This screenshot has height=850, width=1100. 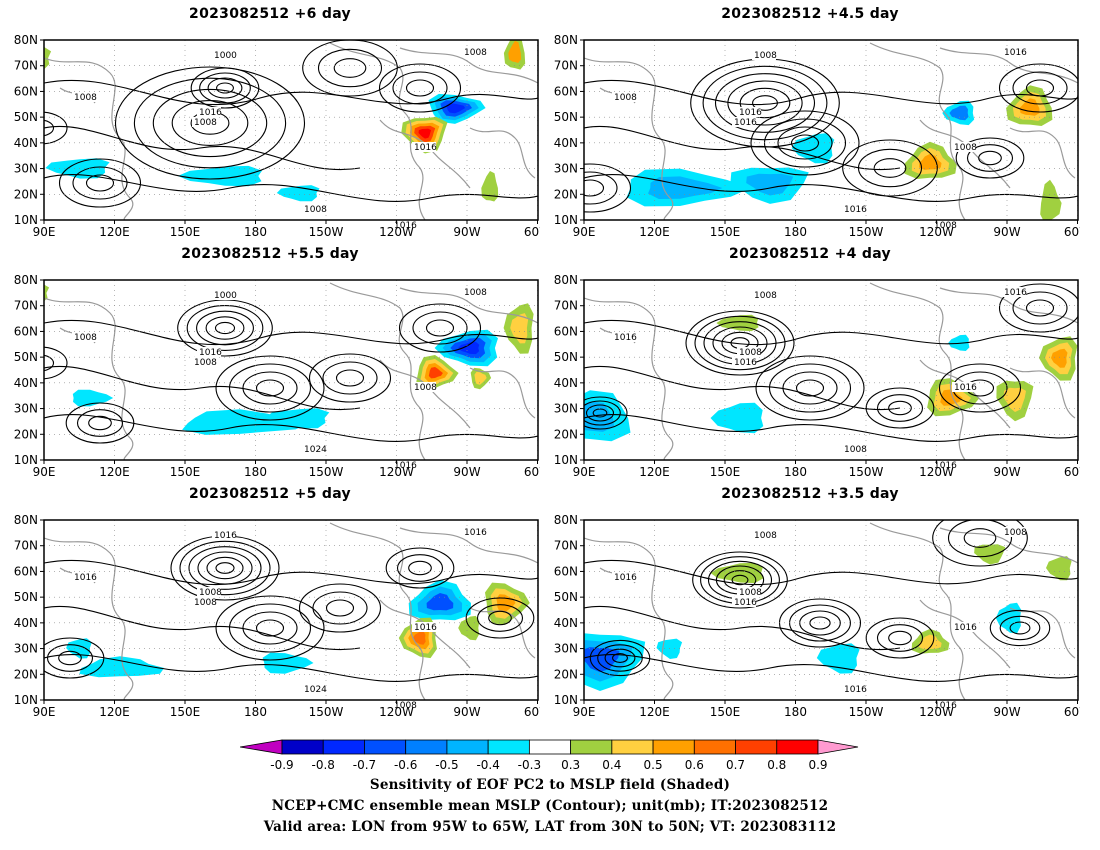 I want to click on lon-label: 120E, so click(x=654, y=472).